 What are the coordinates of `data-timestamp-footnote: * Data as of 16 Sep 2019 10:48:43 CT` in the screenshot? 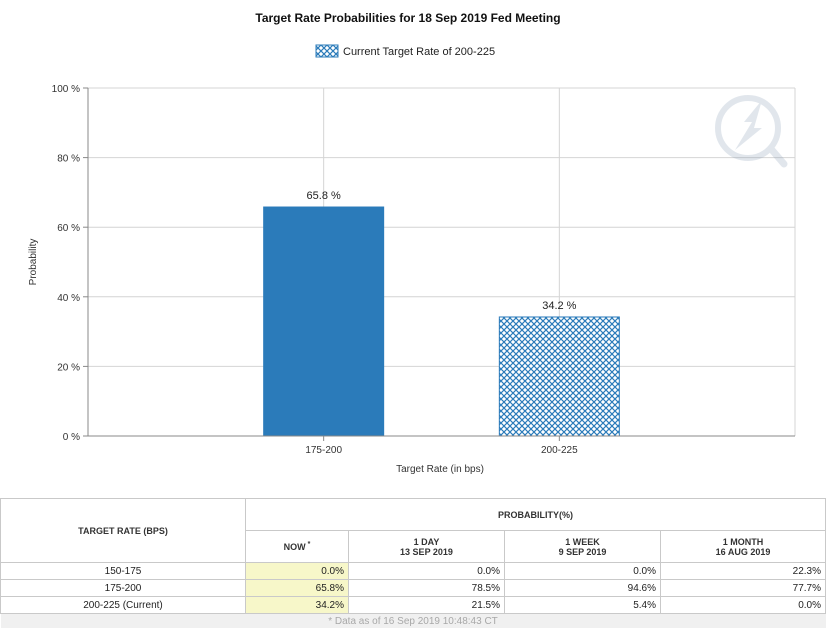 It's located at (413, 620).